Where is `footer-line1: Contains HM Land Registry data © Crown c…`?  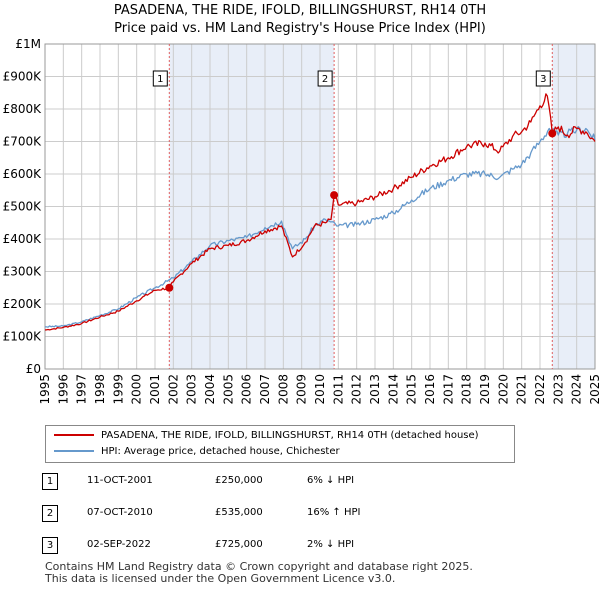 footer-line1: Contains HM Land Registry data © Crown c… is located at coordinates (259, 566).